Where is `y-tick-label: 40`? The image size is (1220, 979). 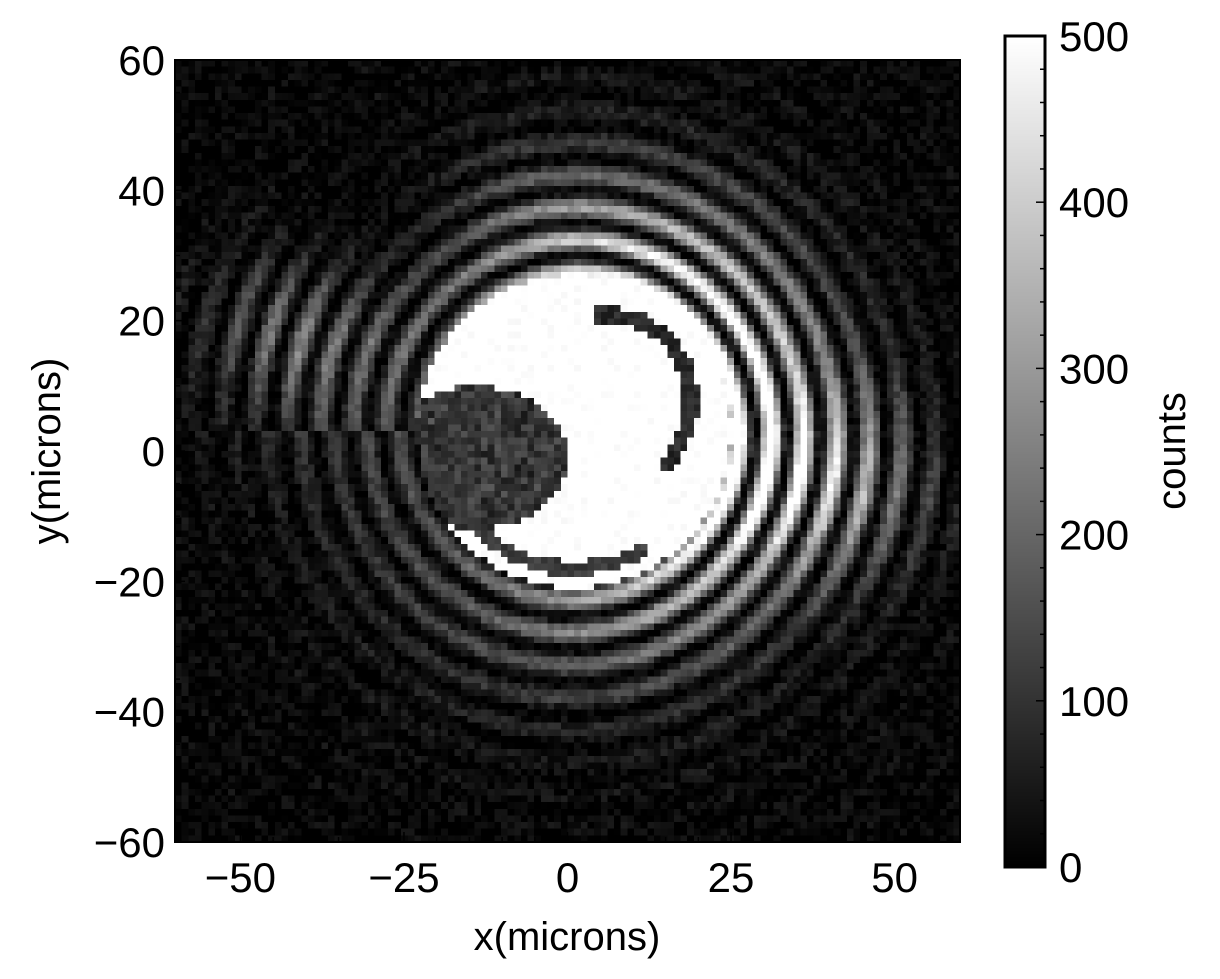
y-tick-label: 40 is located at coordinates (141, 190).